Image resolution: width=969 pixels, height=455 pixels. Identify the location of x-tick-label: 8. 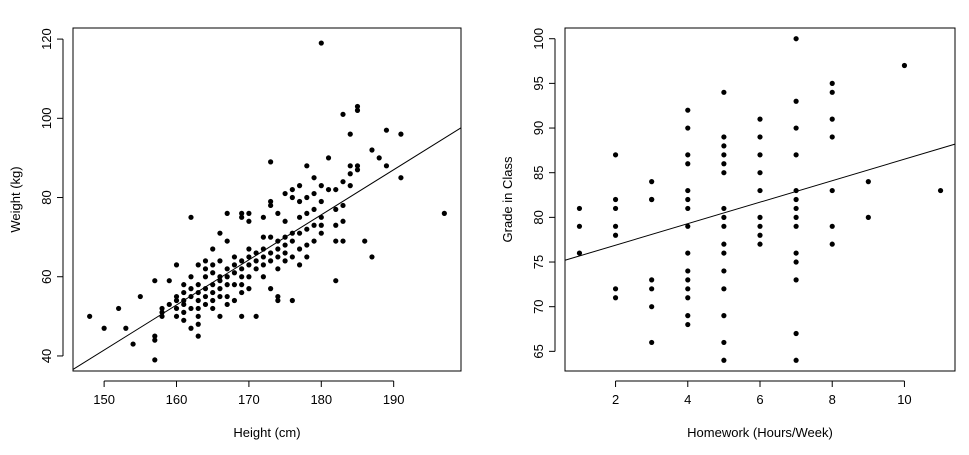
(832, 399).